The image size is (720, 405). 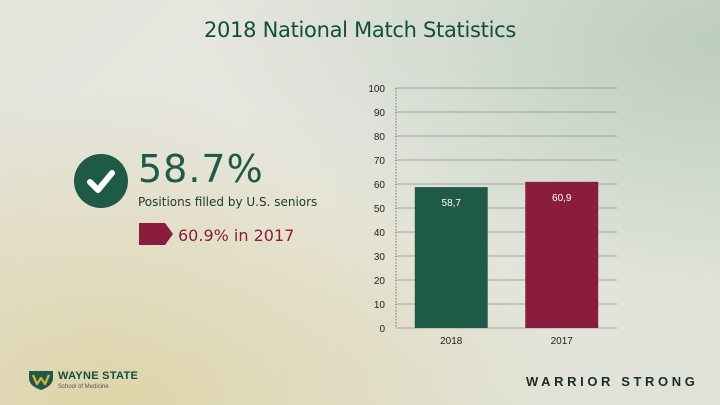 I want to click on y-tick-label: 100, so click(x=376, y=89).